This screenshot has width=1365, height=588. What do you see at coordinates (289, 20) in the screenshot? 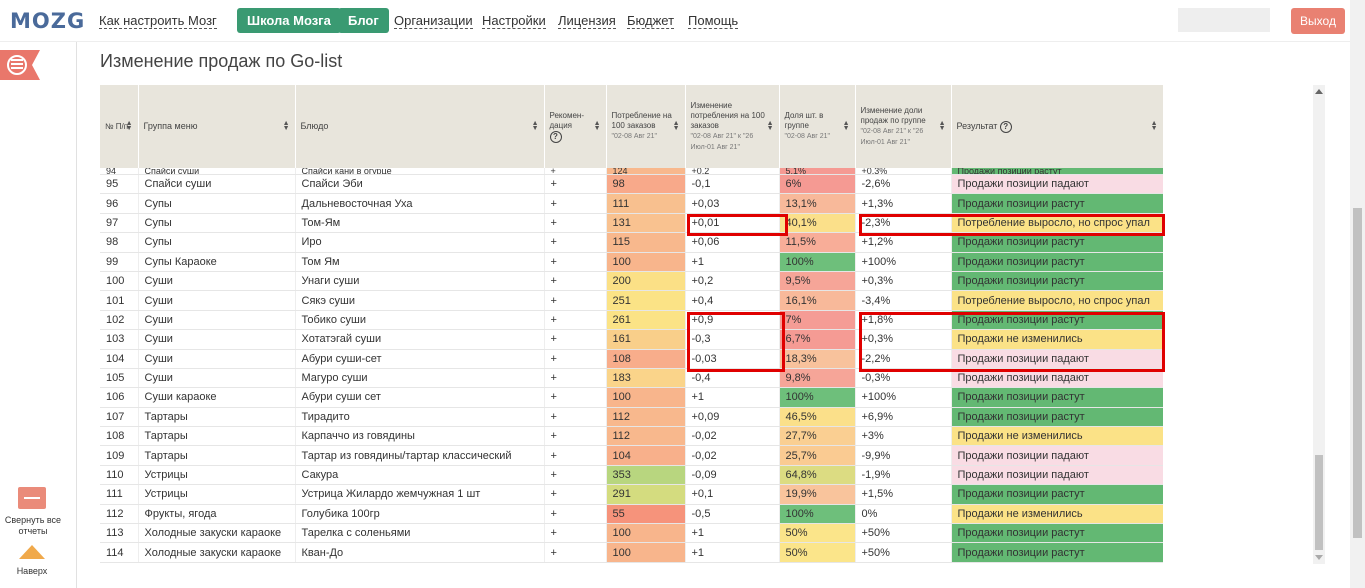
I see `nav-button-school: Школа Мозга` at bounding box center [289, 20].